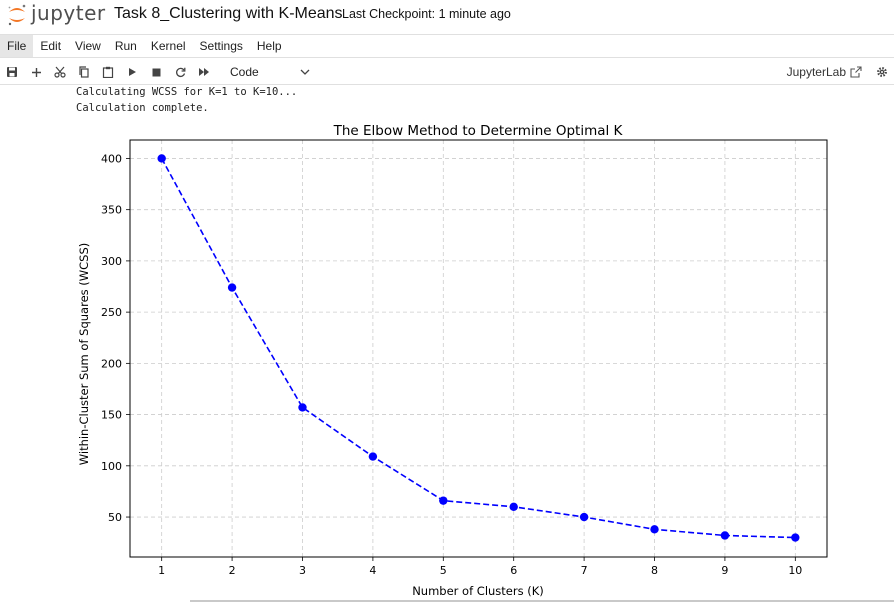 This screenshot has width=894, height=607. I want to click on toolbar-right: JupyterLab, so click(837, 72).